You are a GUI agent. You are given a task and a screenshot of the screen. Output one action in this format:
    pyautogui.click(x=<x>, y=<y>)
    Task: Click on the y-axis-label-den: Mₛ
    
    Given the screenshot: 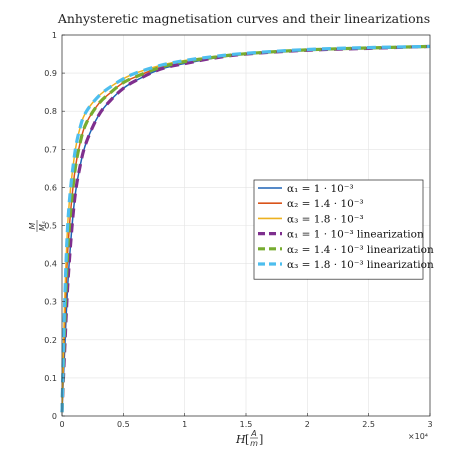 What is the action you would take?
    pyautogui.click(x=42, y=226)
    